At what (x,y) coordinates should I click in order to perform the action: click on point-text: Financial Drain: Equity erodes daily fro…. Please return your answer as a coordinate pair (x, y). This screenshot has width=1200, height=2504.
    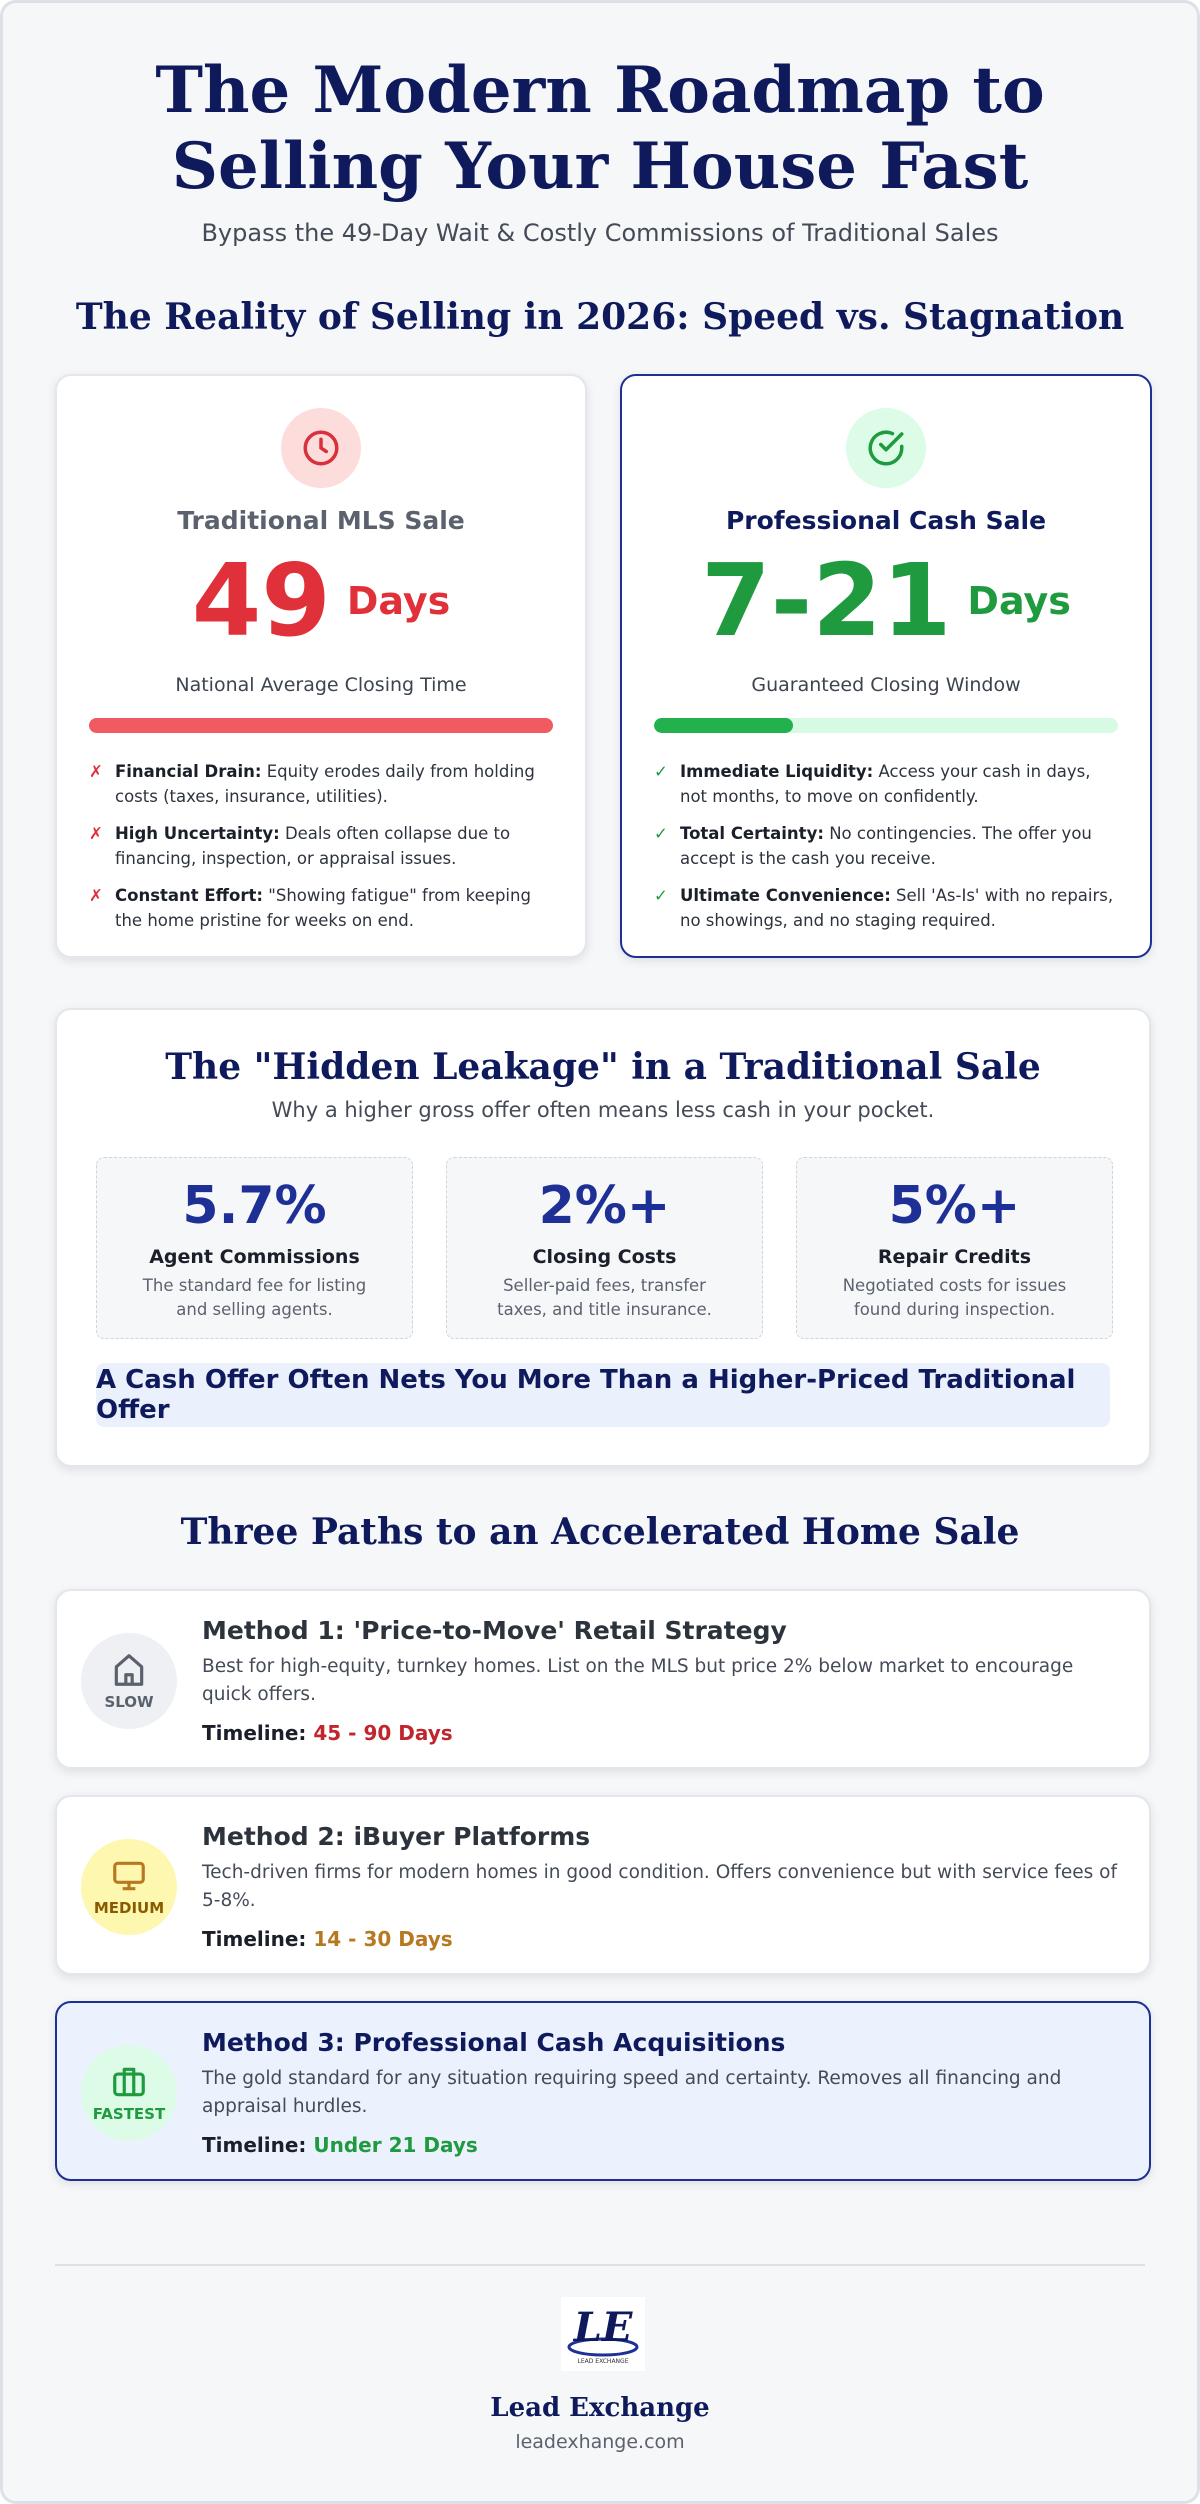
    Looking at the image, I should click on (334, 784).